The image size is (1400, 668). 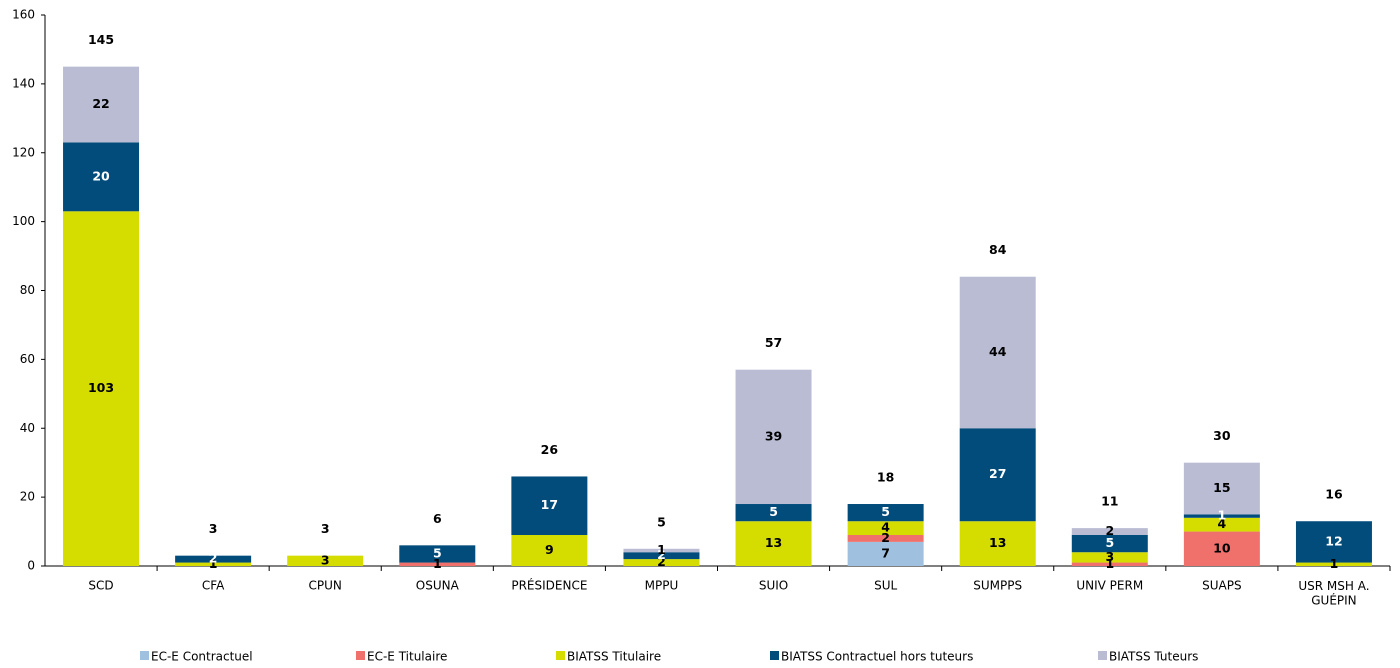 I want to click on total-label: 5, so click(x=661, y=521).